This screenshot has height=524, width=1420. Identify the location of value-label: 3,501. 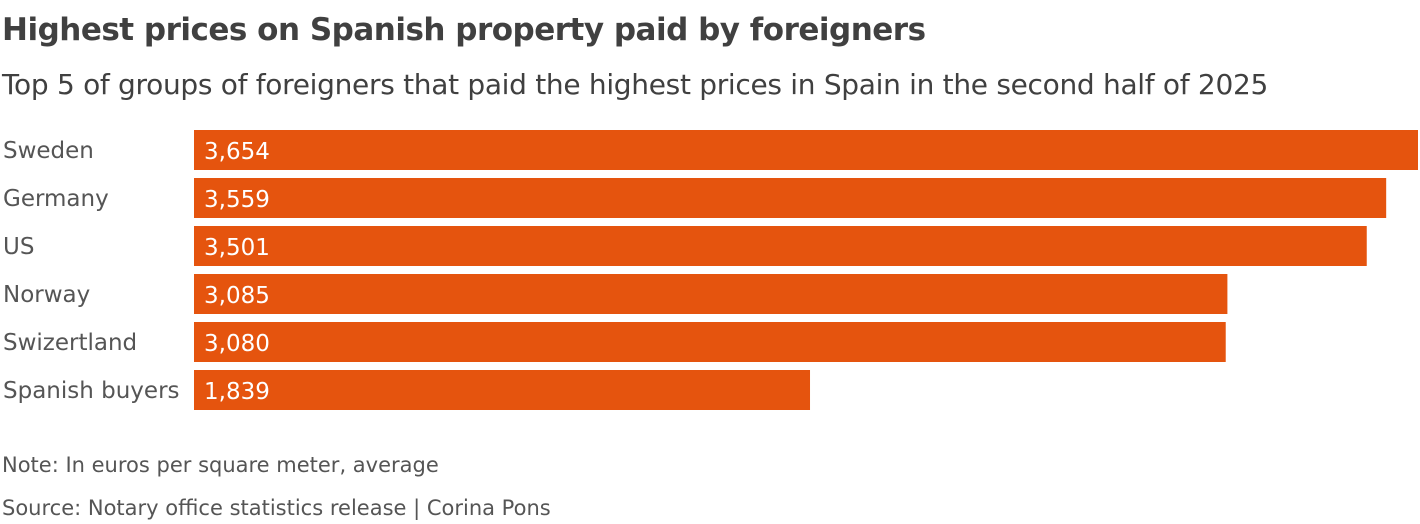
(237, 248).